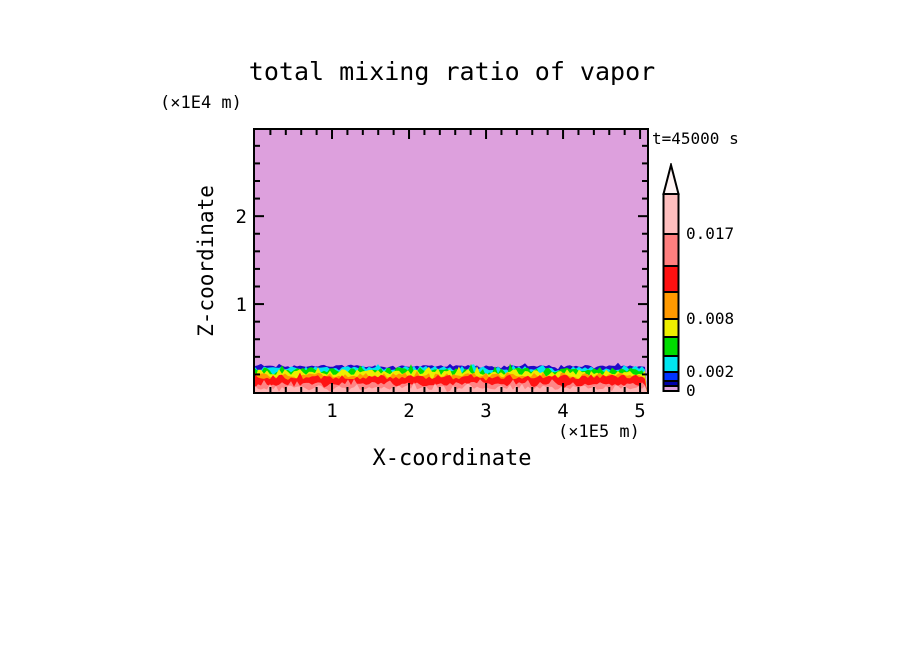  What do you see at coordinates (452, 71) in the screenshot?
I see `chart-title: total mixing ratio of vapor` at bounding box center [452, 71].